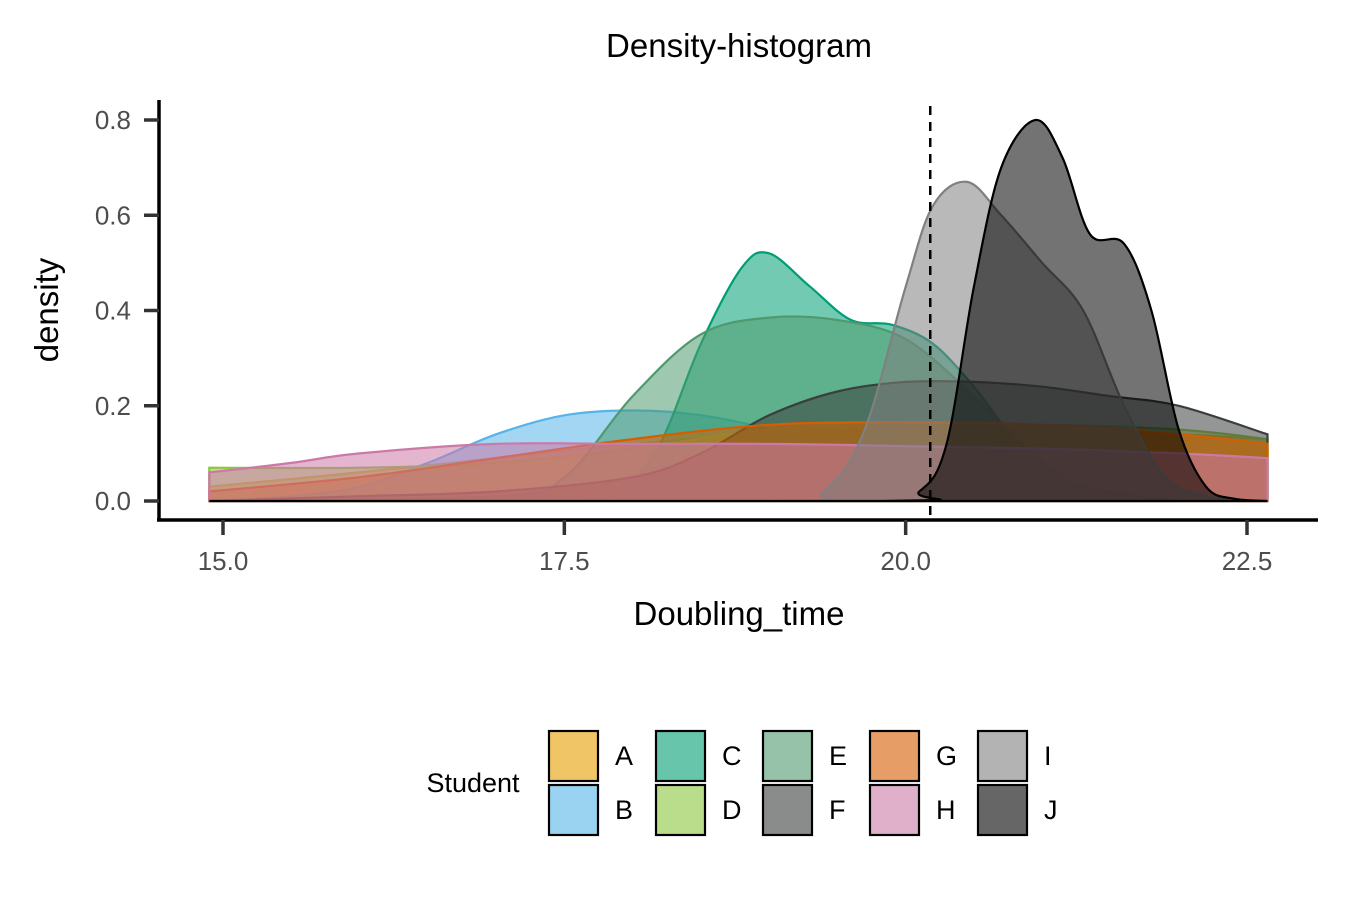 This screenshot has height=900, width=1351. I want to click on x-tick-label: 17.5, so click(564, 561).